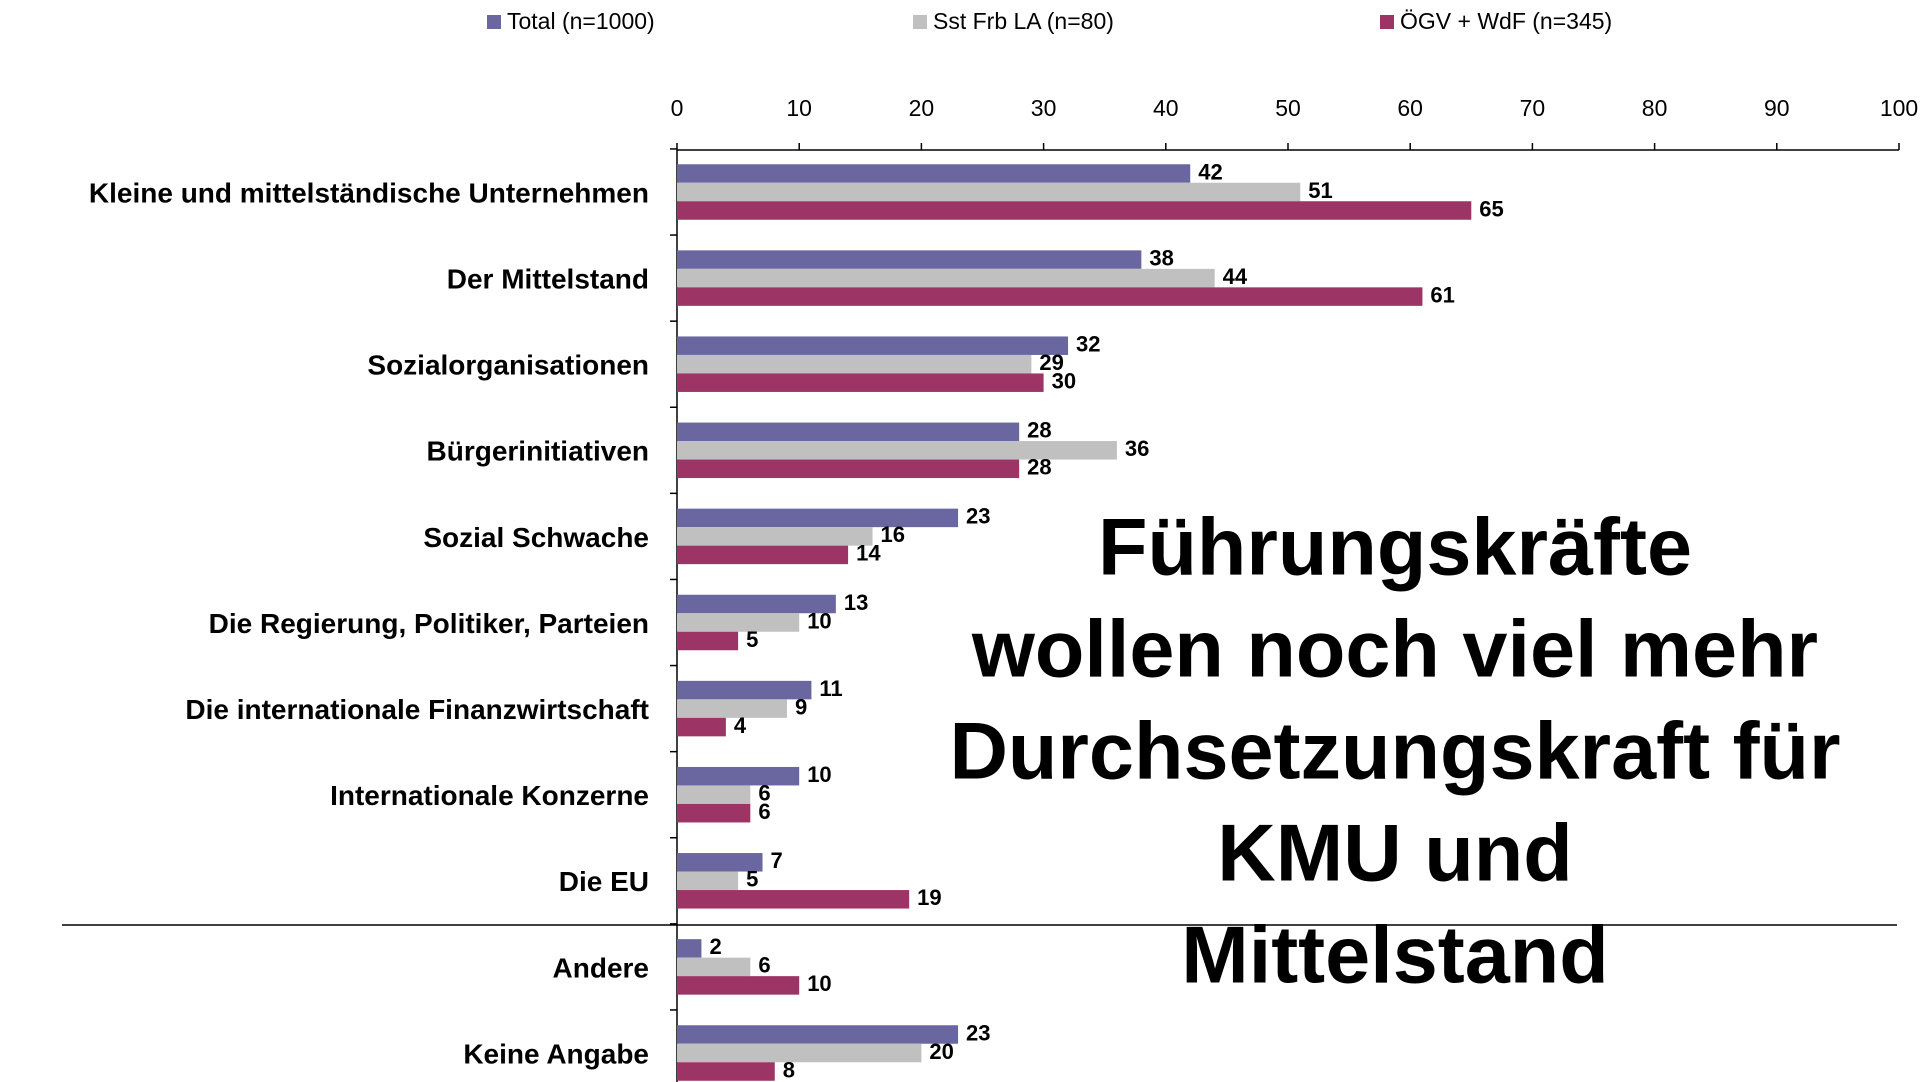  I want to click on y-tick-label: Keine Angabe, so click(556, 1053).